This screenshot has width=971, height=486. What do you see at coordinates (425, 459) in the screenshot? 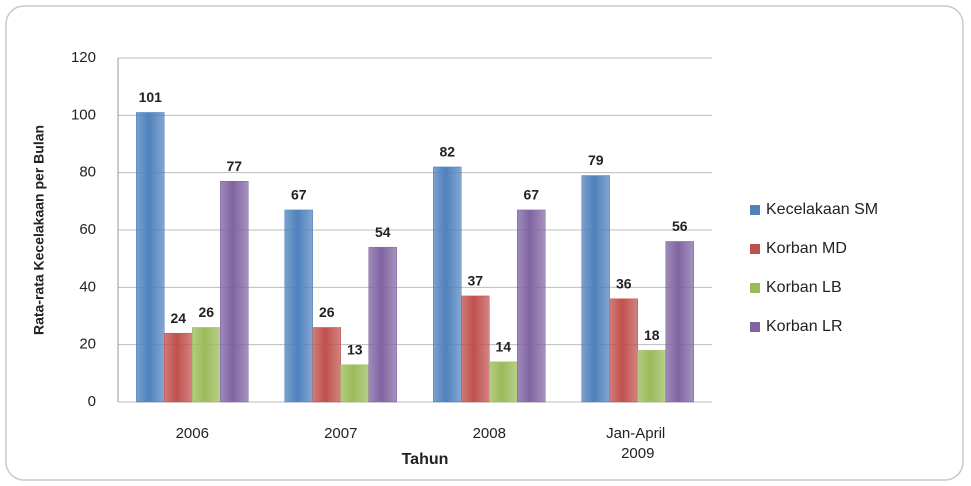
I see `x-axis-title: Tahun` at bounding box center [425, 459].